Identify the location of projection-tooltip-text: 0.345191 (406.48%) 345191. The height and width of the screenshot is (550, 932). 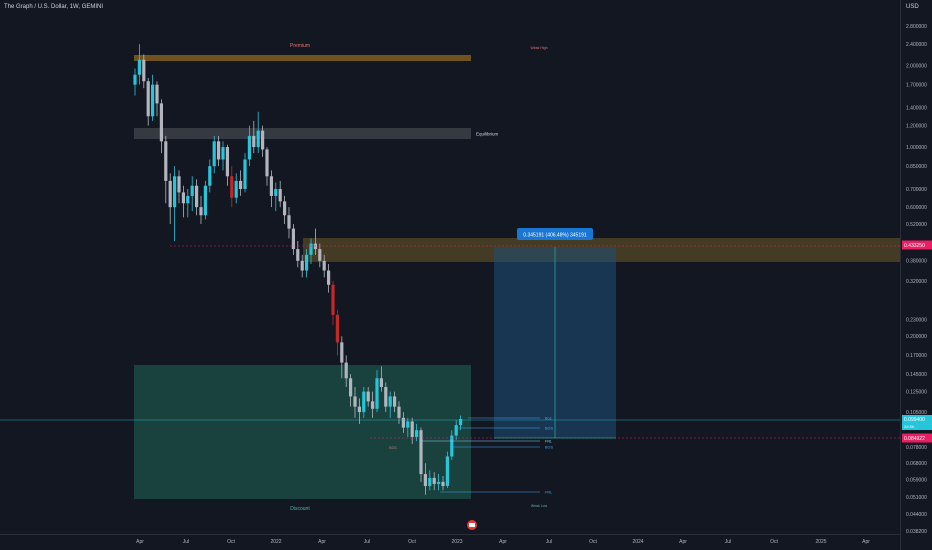
(555, 236).